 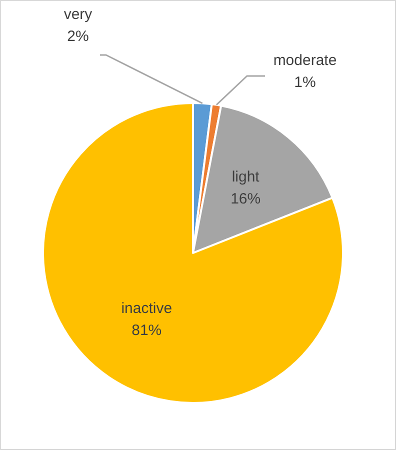 What do you see at coordinates (305, 82) in the screenshot?
I see `data-label: 1%` at bounding box center [305, 82].